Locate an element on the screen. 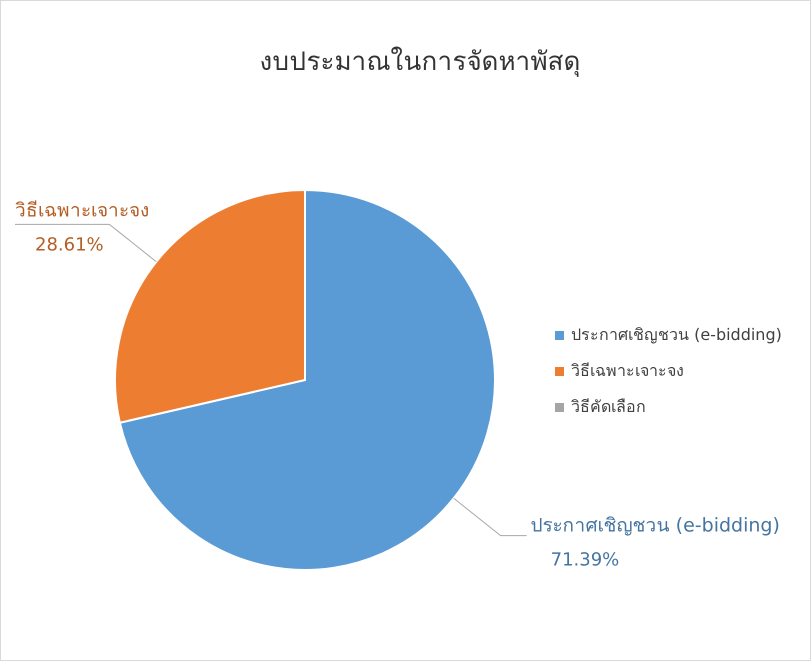 Image resolution: width=811 pixels, height=661 pixels. data-label: 28.61% is located at coordinates (69, 245).